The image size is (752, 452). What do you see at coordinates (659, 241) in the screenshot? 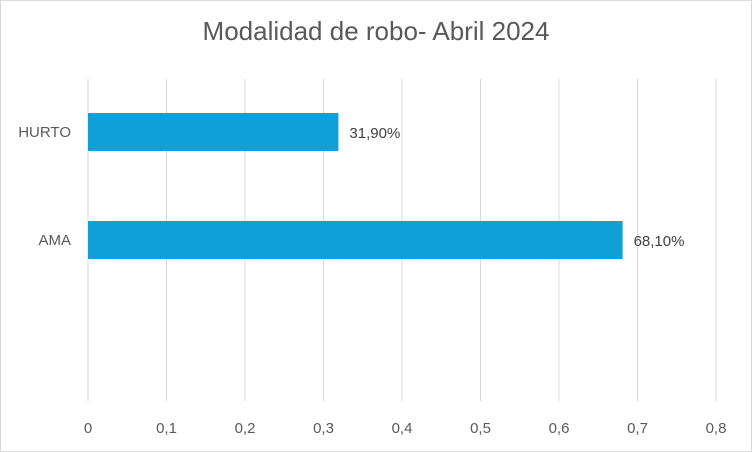
I see `data-label: 68,10%` at bounding box center [659, 241].